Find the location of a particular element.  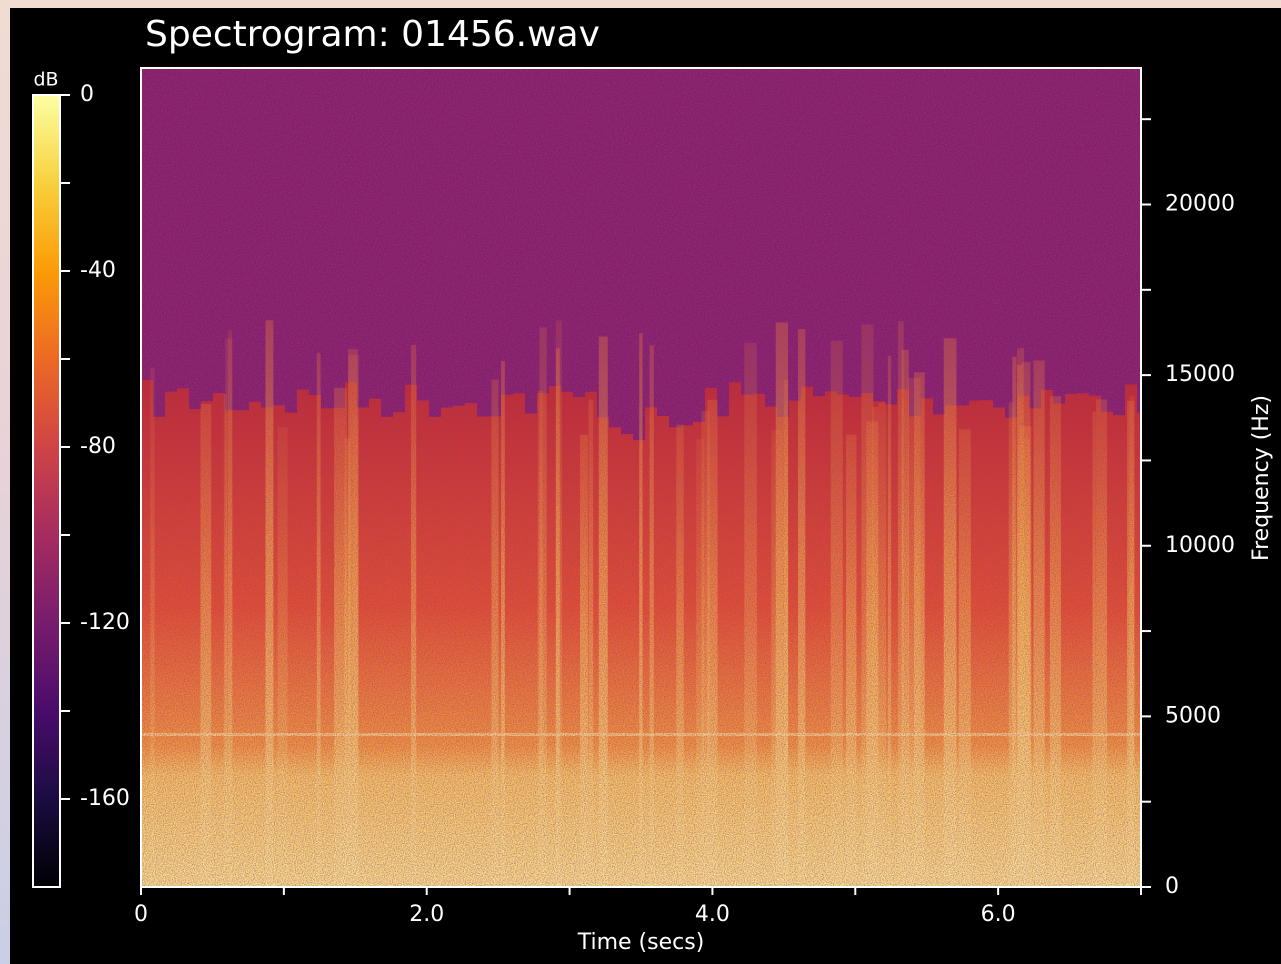

y-tick-label: 10000 is located at coordinates (1200, 545).